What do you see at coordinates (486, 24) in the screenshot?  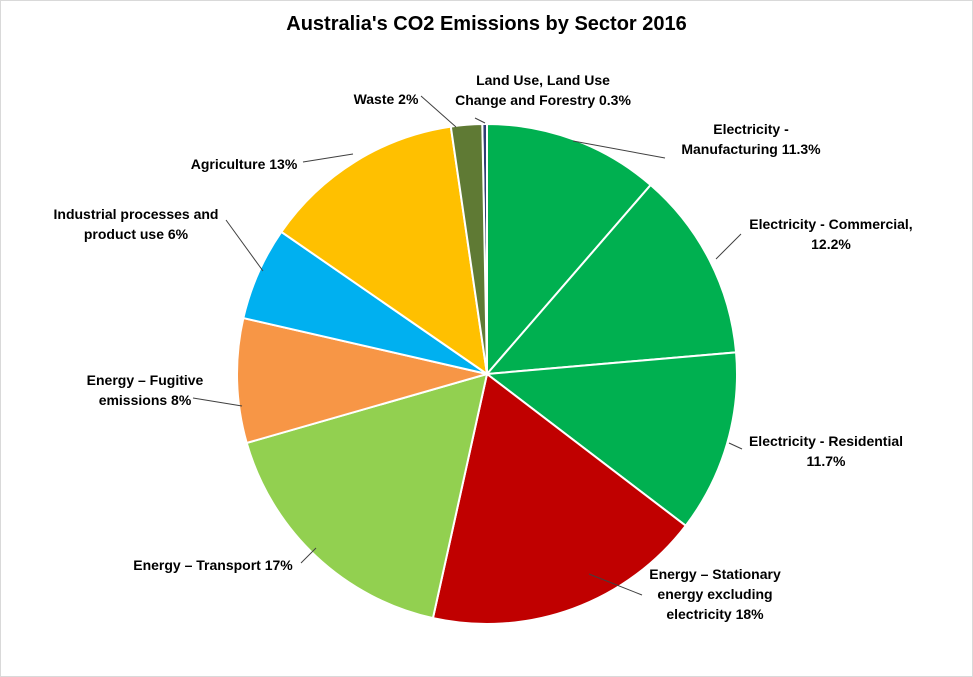 I see `chart-title: Australia's CO2 Emissions by Sector 2016` at bounding box center [486, 24].